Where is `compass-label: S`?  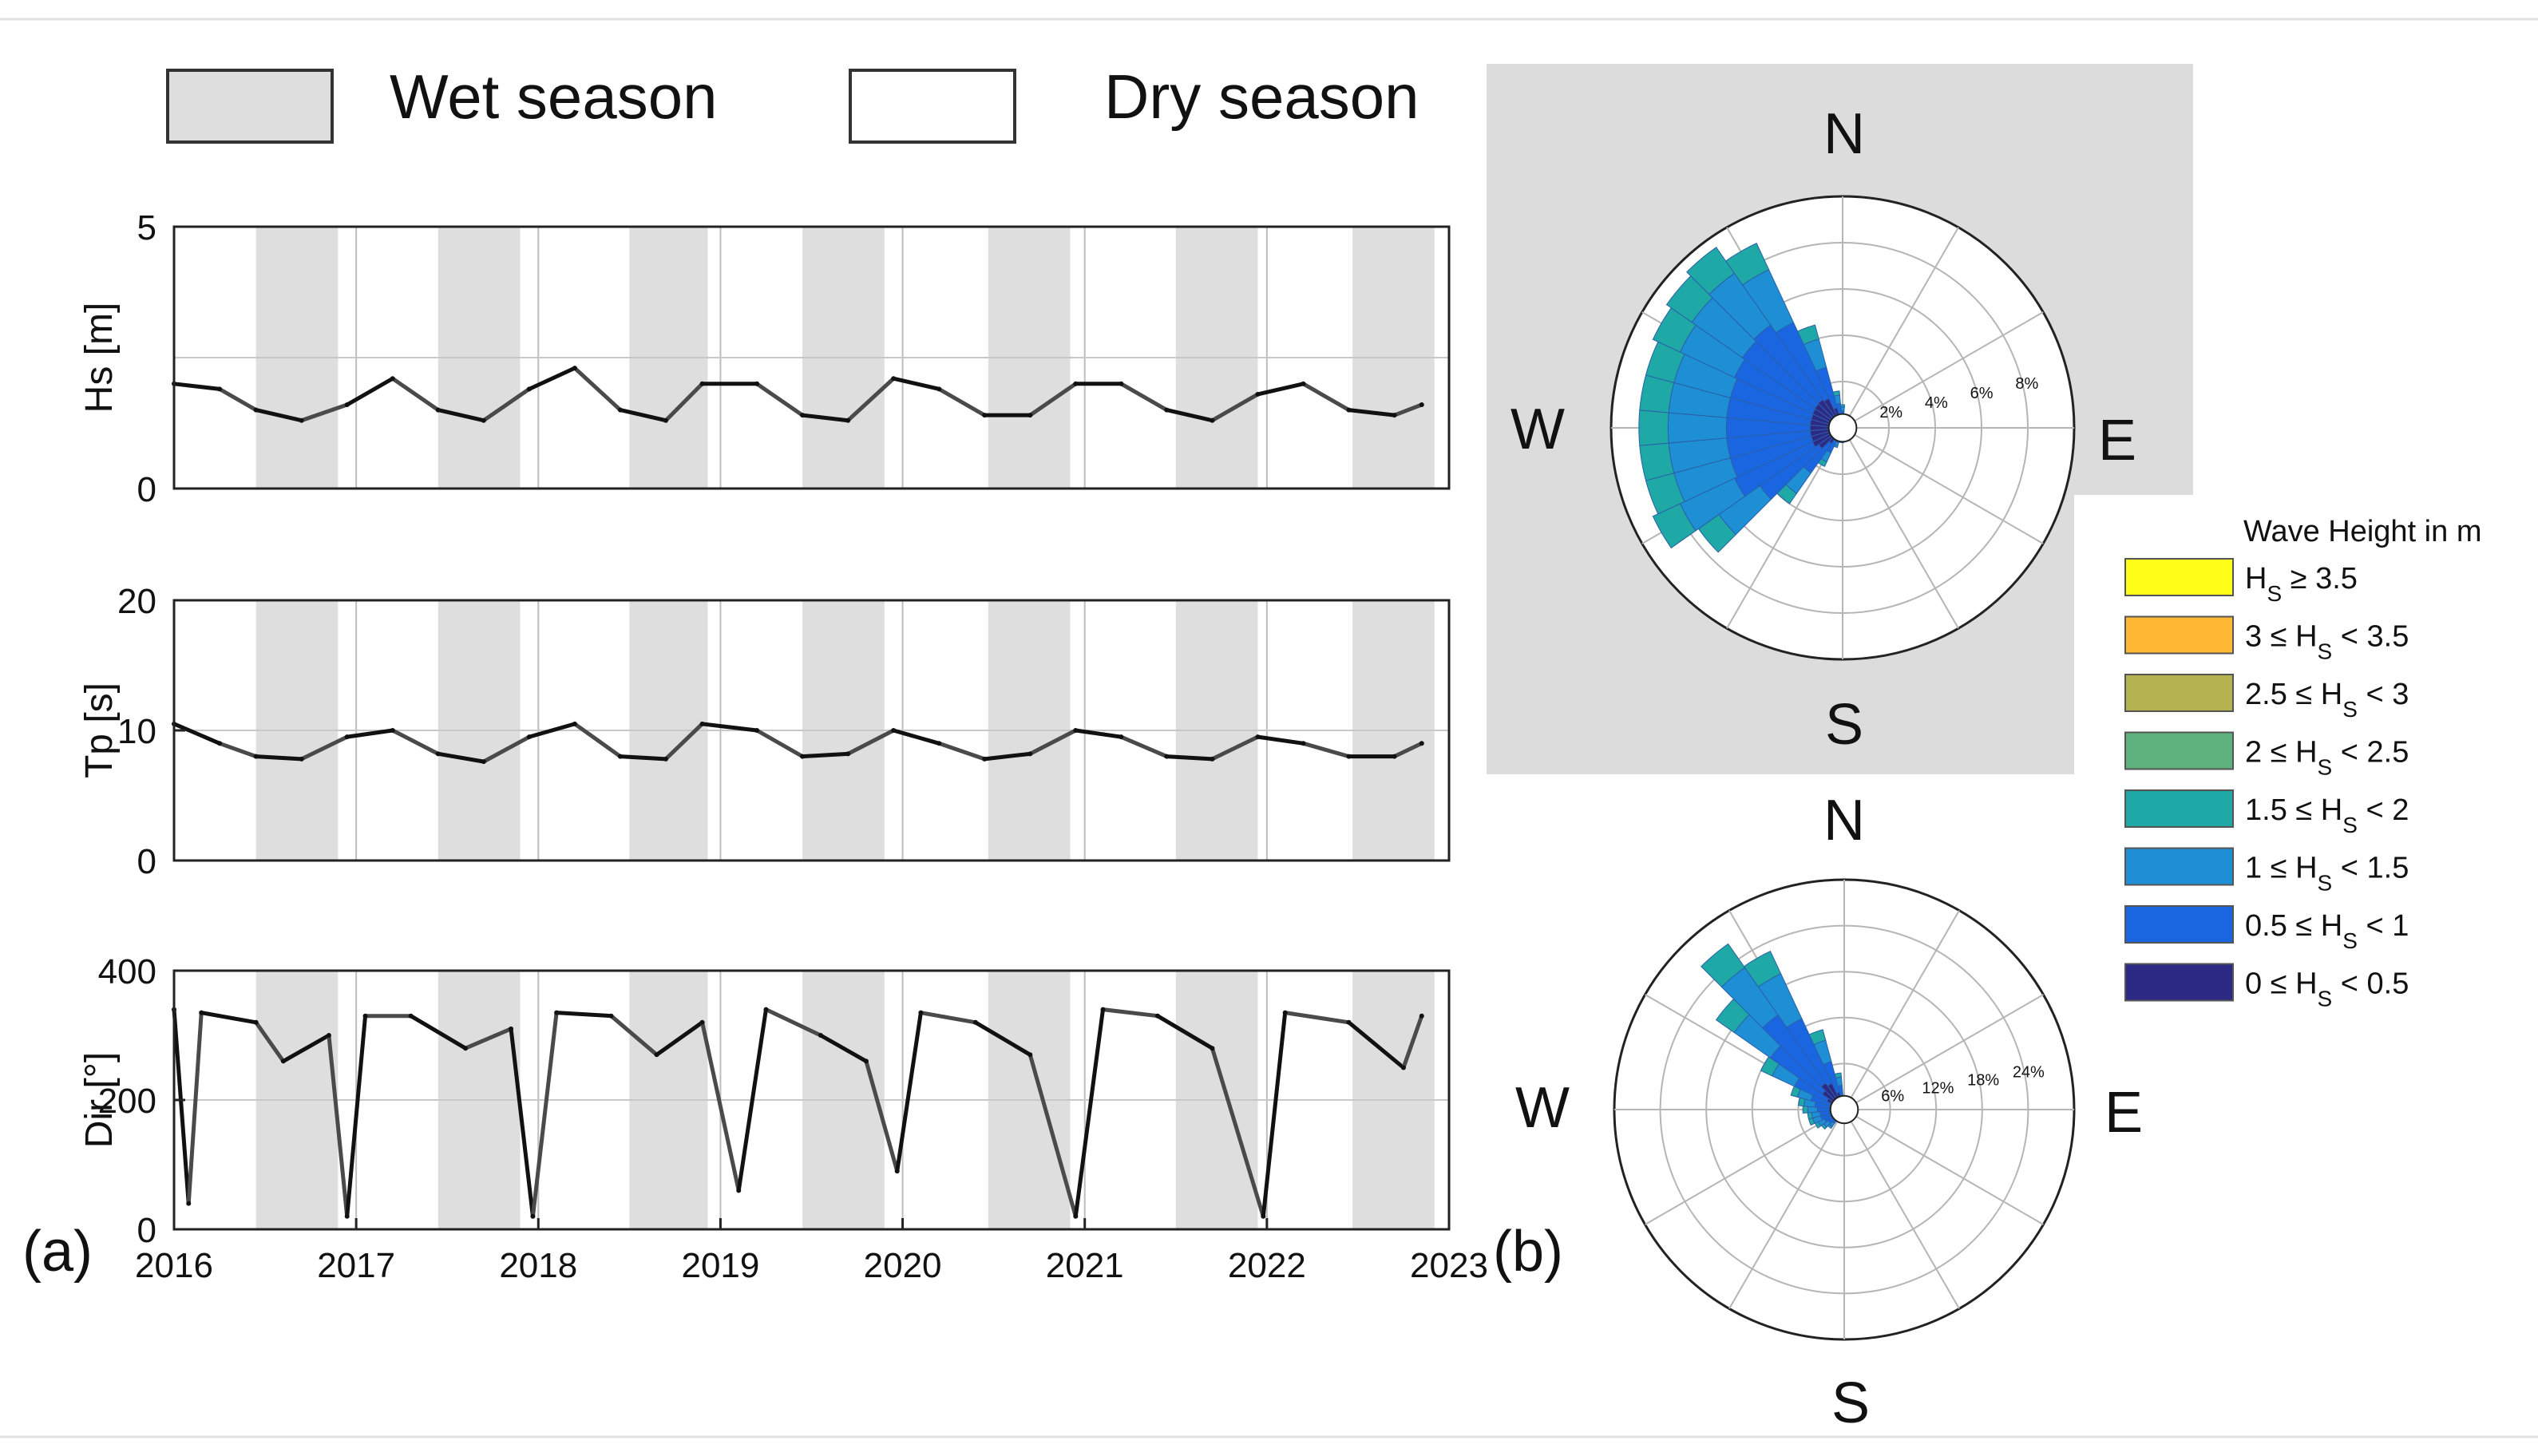 compass-label: S is located at coordinates (1844, 725).